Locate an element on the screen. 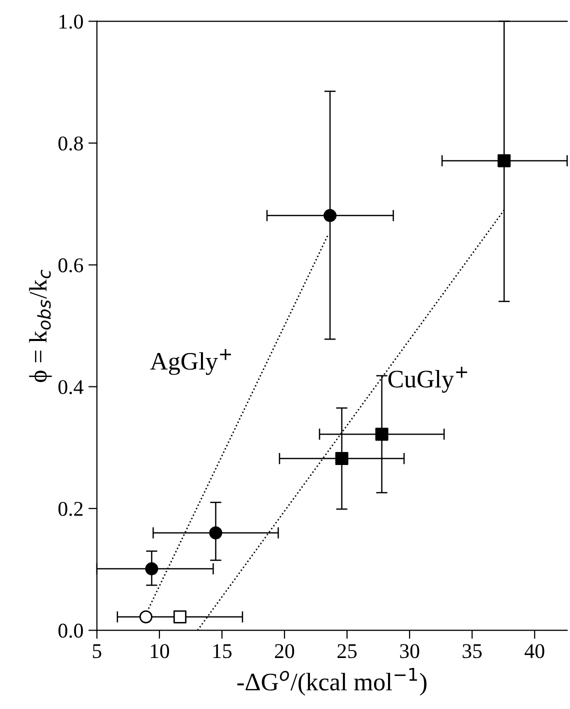 Image resolution: width=570 pixels, height=709 pixels. y-axis-title: ϕ = k$_{obs}$/k$_{c}$ is located at coordinates (40, 326).